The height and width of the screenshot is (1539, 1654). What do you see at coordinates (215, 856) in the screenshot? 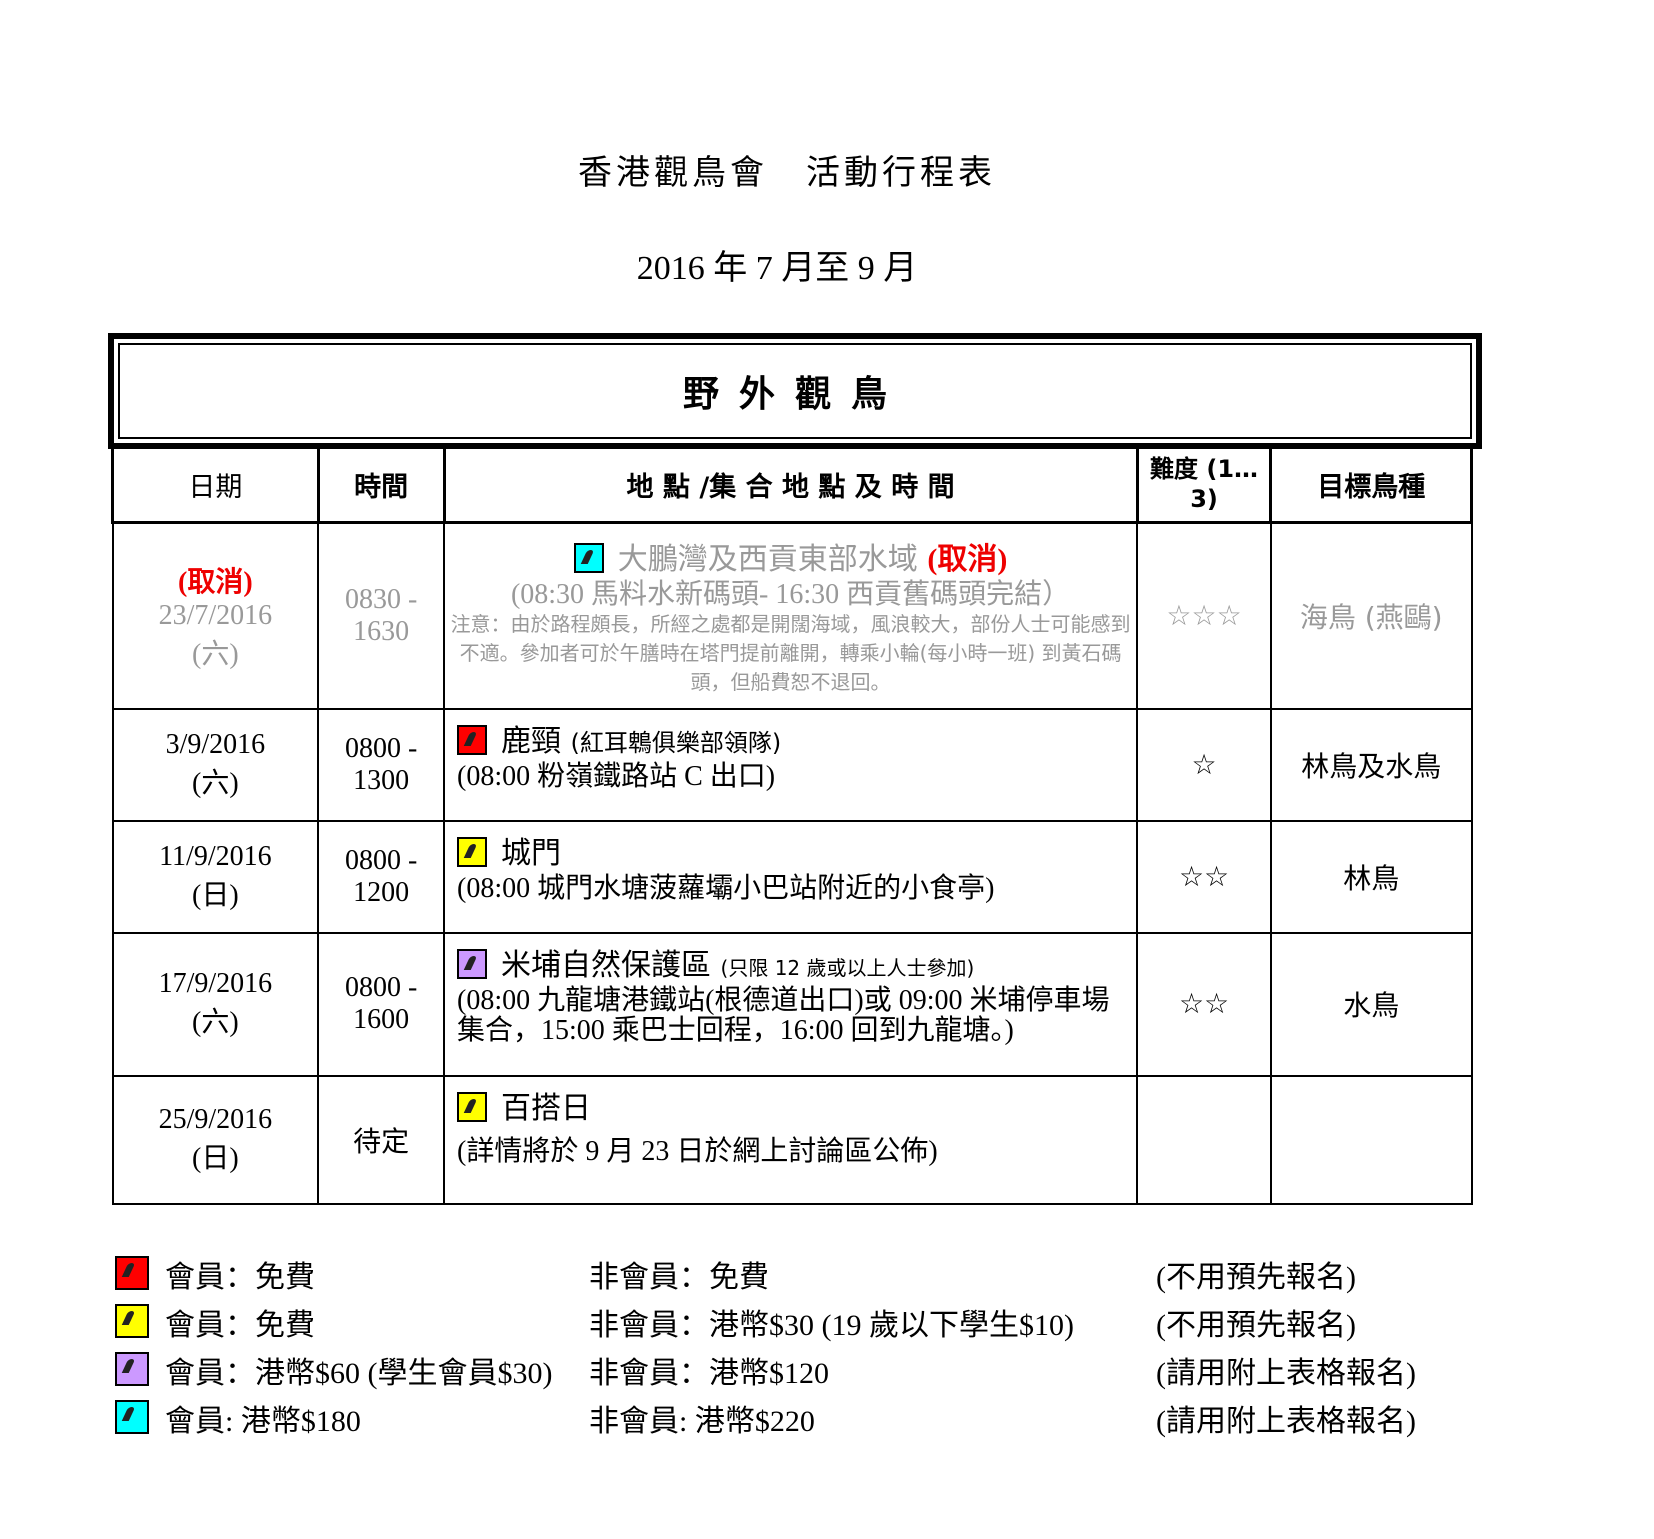
I see `date: 11/9/2016` at bounding box center [215, 856].